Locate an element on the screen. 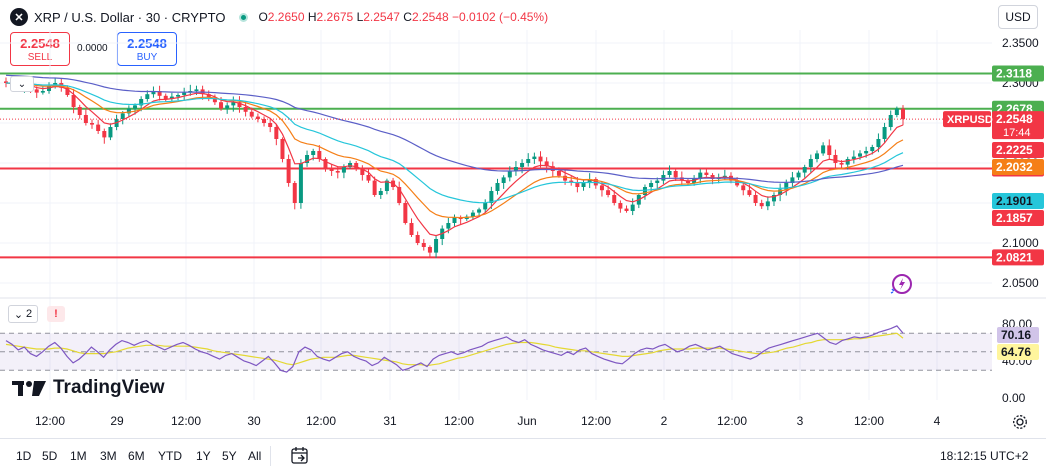 The width and height of the screenshot is (1046, 476). tradingview-logo: TradingView is located at coordinates (88, 388).